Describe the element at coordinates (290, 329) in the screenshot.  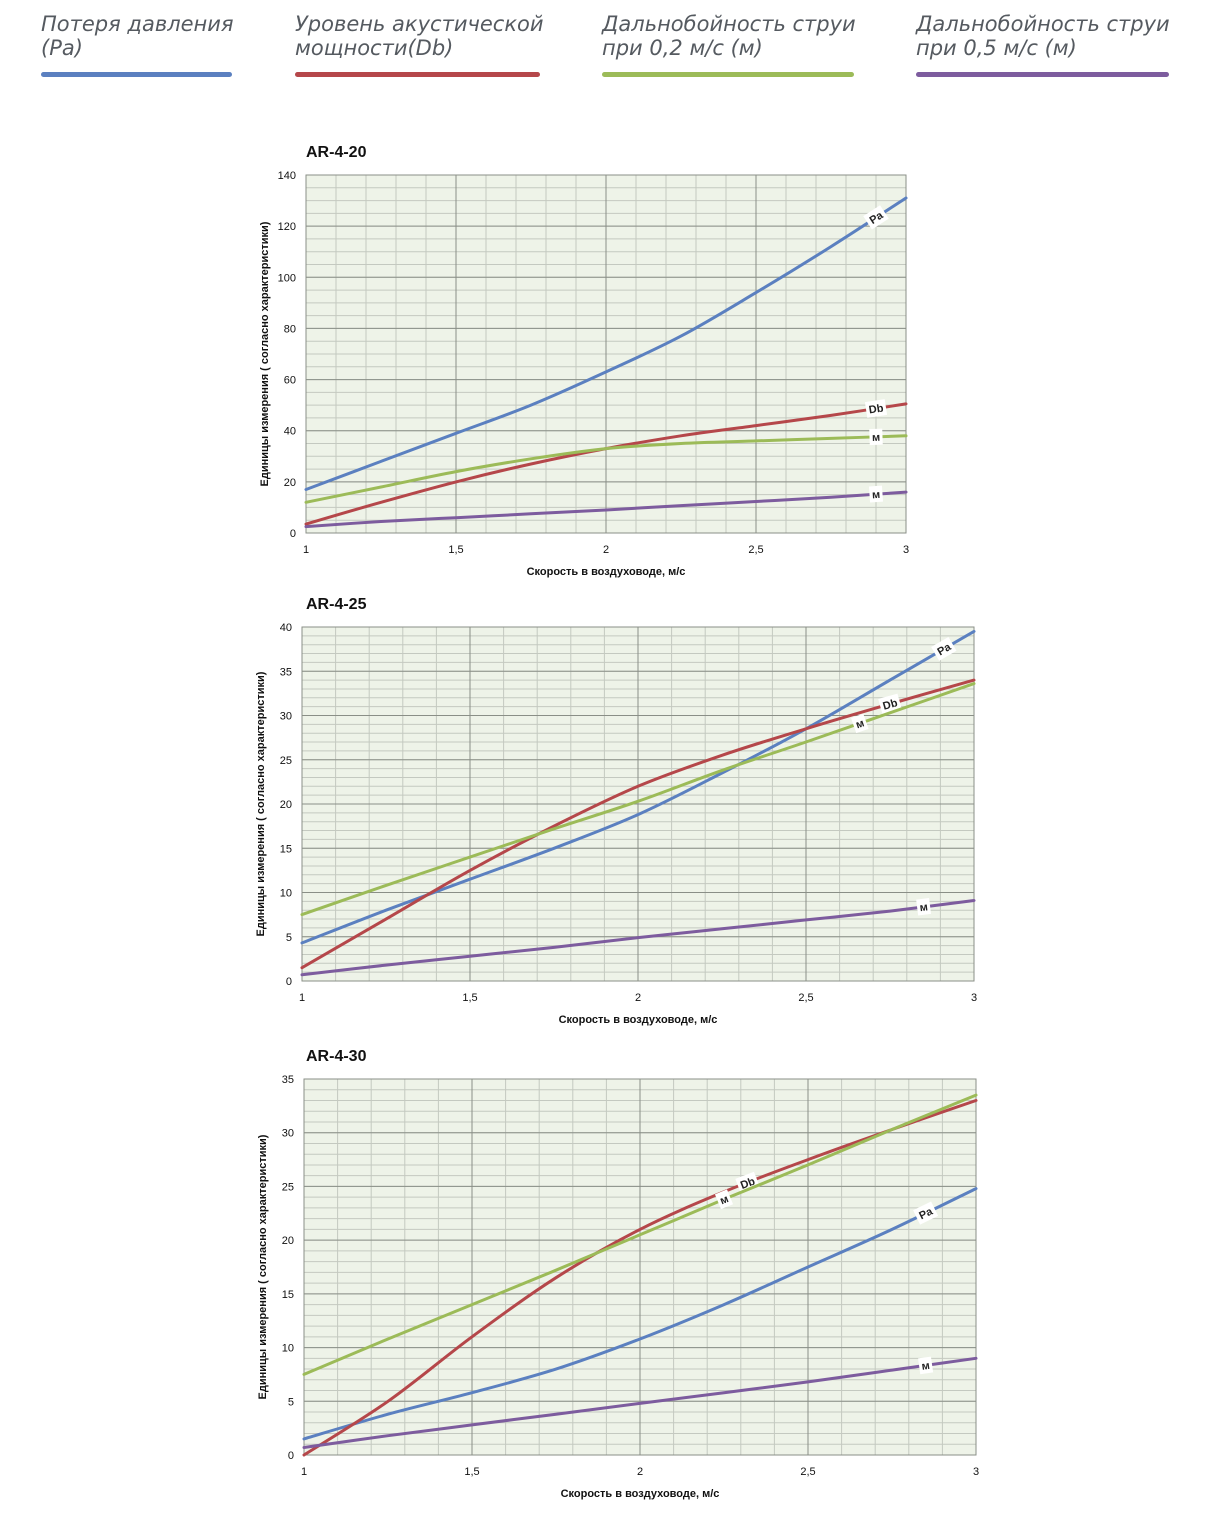
I see `y-tick-label: 80` at that location.